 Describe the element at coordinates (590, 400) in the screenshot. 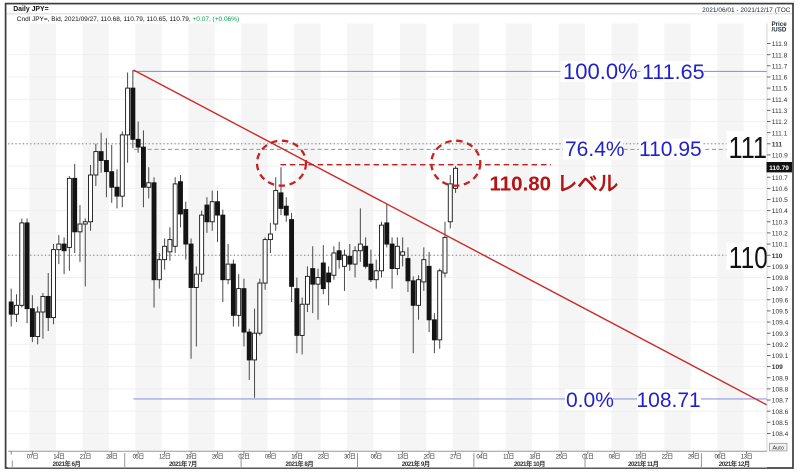

I see `svg-text: 0.0%` at that location.